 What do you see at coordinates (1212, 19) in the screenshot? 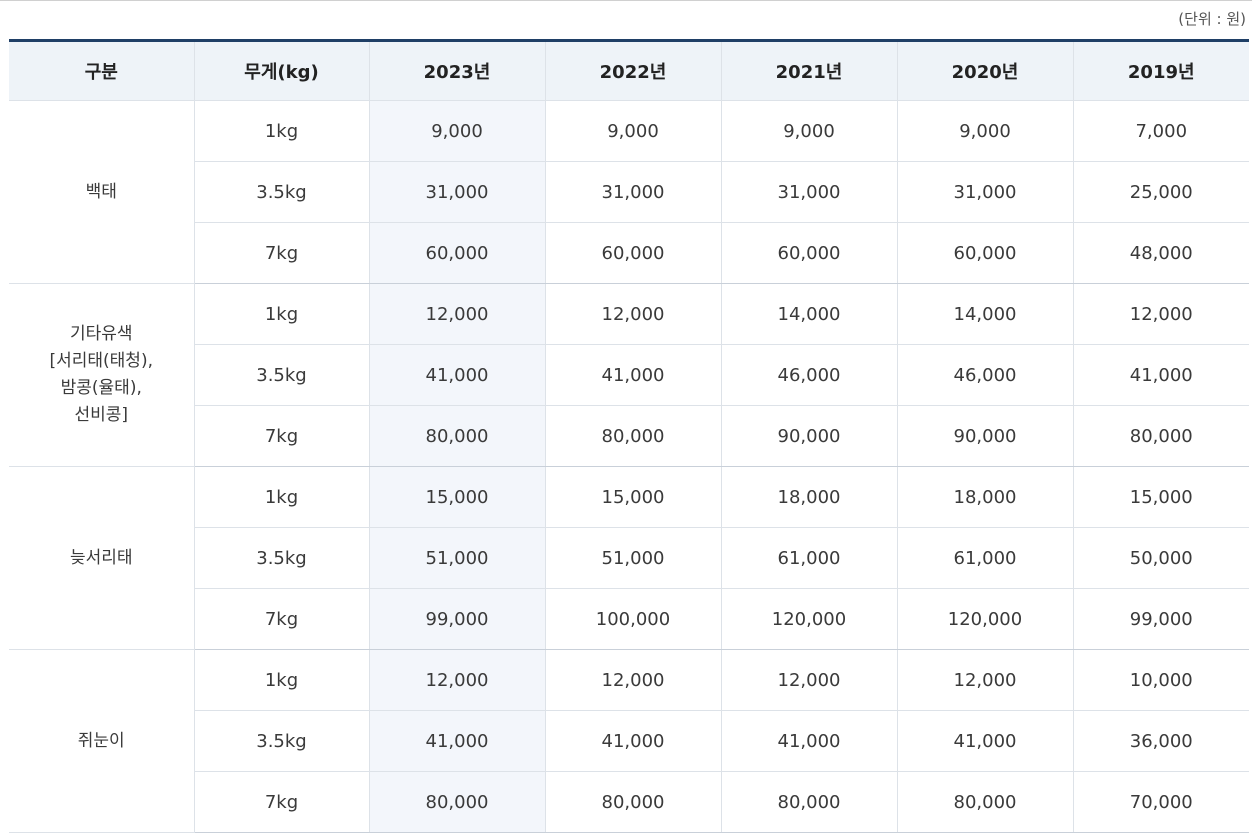
I see `unit-note: (단위 : 원)` at bounding box center [1212, 19].